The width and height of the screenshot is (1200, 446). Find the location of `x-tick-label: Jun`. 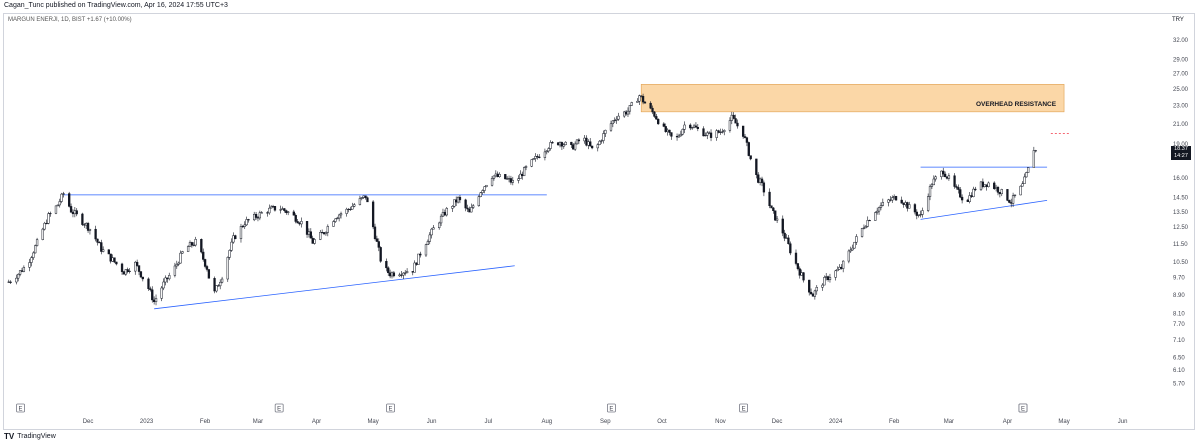

x-tick-label: Jun is located at coordinates (432, 422).